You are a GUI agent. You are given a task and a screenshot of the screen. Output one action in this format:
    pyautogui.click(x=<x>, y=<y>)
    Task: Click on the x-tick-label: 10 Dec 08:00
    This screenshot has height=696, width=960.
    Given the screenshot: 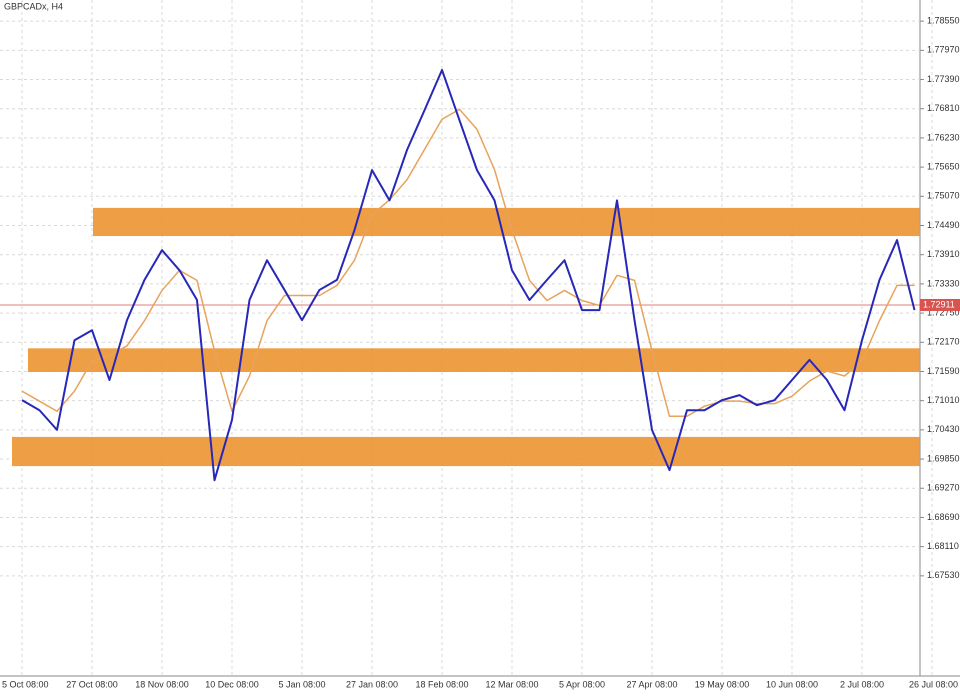 What is the action you would take?
    pyautogui.click(x=232, y=684)
    